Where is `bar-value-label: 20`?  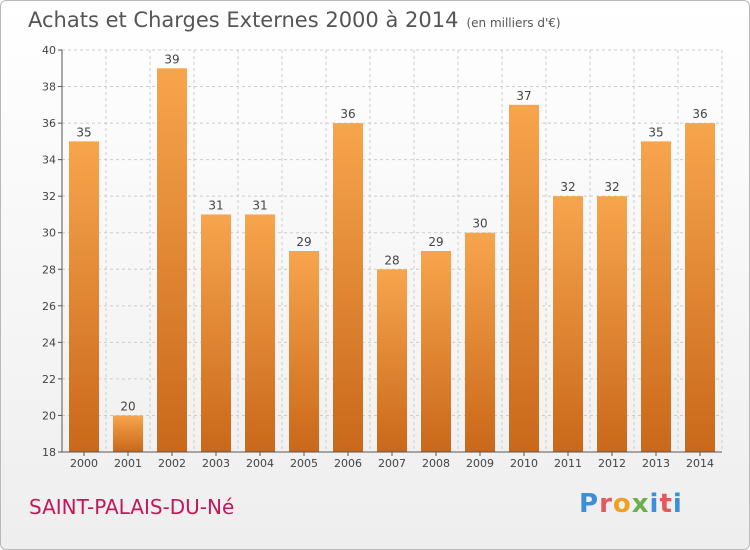 bar-value-label: 20 is located at coordinates (127, 406).